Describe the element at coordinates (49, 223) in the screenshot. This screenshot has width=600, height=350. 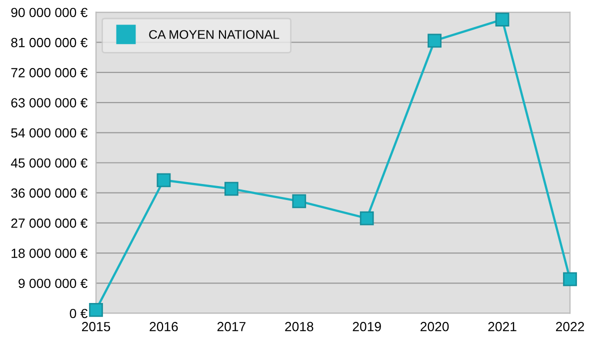
I see `y-tick-label: 27 000 000 €` at that location.